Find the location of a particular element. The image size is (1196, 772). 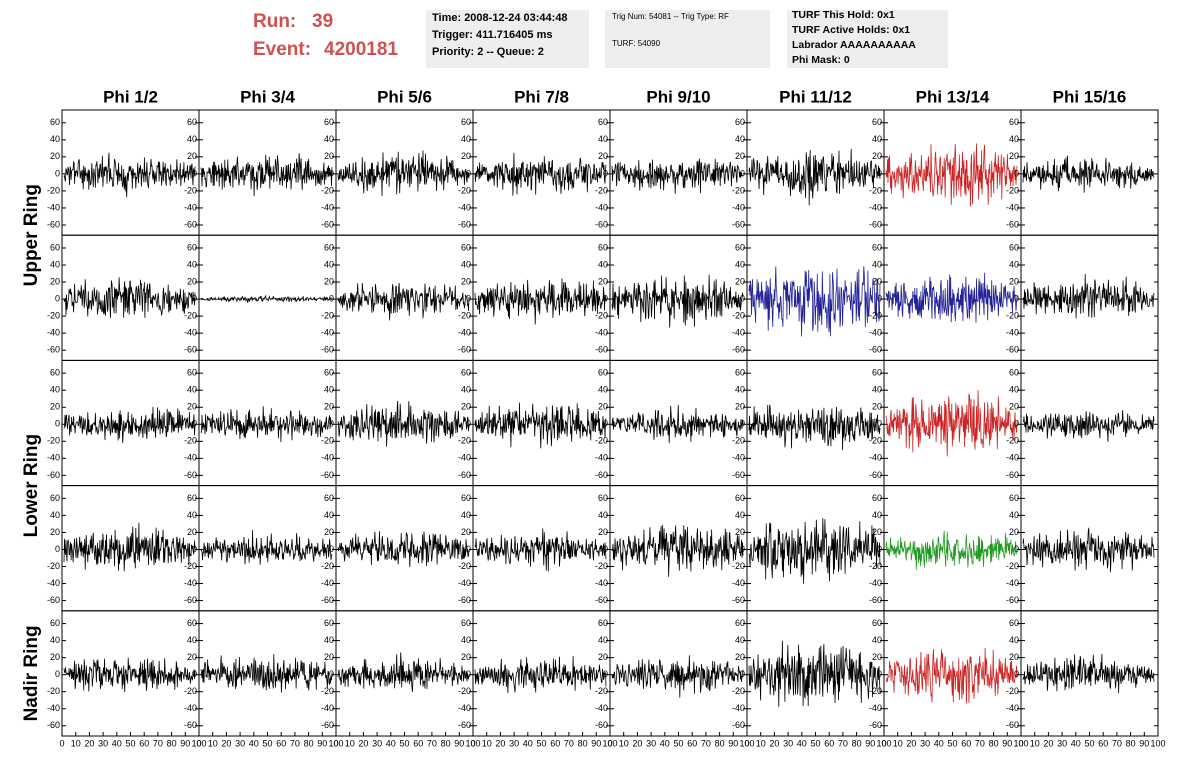

x-tick-label: 20 is located at coordinates (226, 743).